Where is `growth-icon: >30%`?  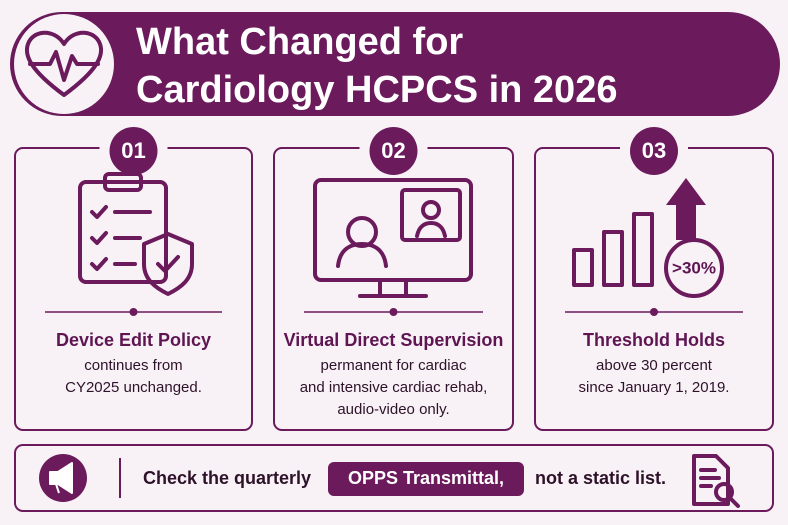
growth-icon: >30% is located at coordinates (648, 238).